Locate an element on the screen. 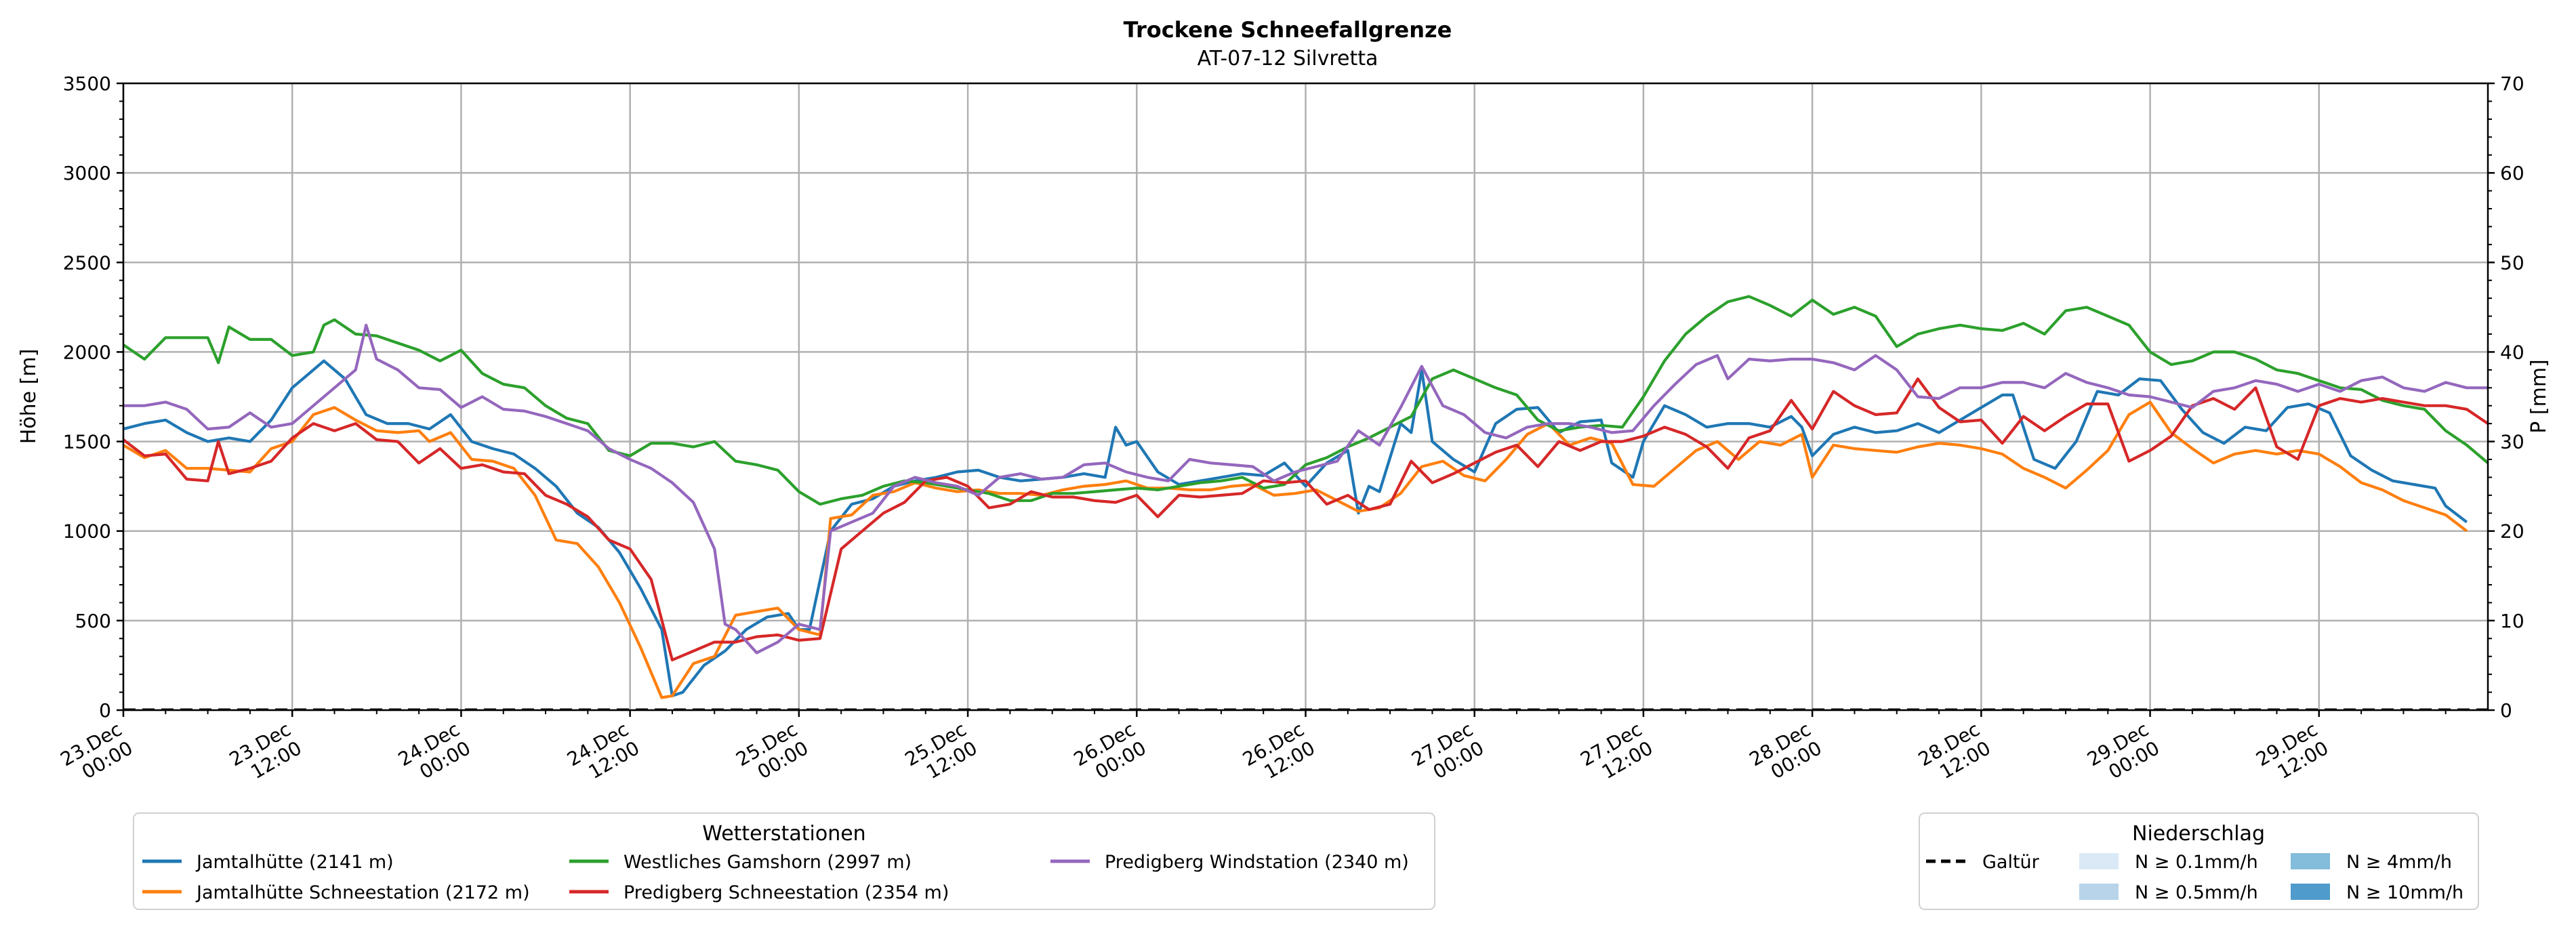 The height and width of the screenshot is (929, 2576). y-axis-label: Höhe [m] is located at coordinates (29, 397).